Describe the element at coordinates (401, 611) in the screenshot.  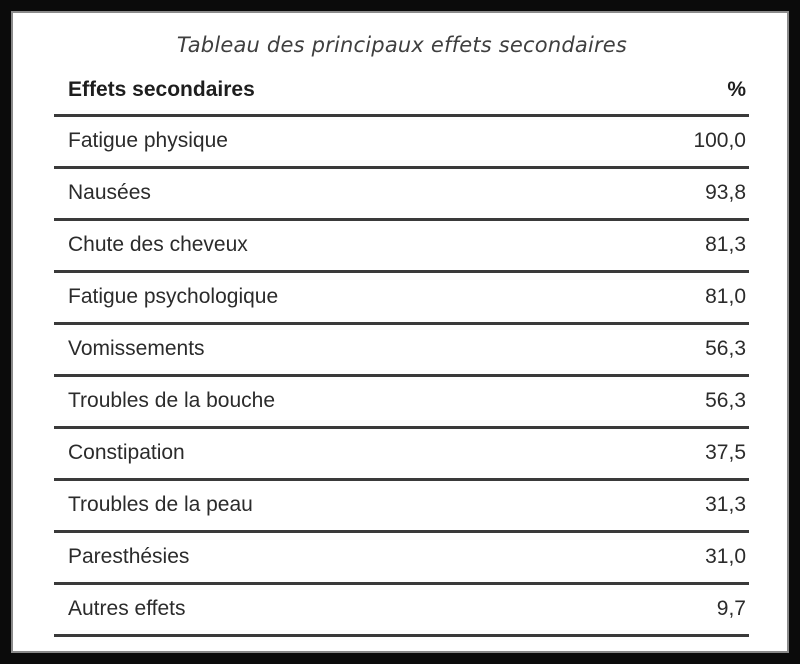
I see `table-row: Autres effets 9,7` at that location.